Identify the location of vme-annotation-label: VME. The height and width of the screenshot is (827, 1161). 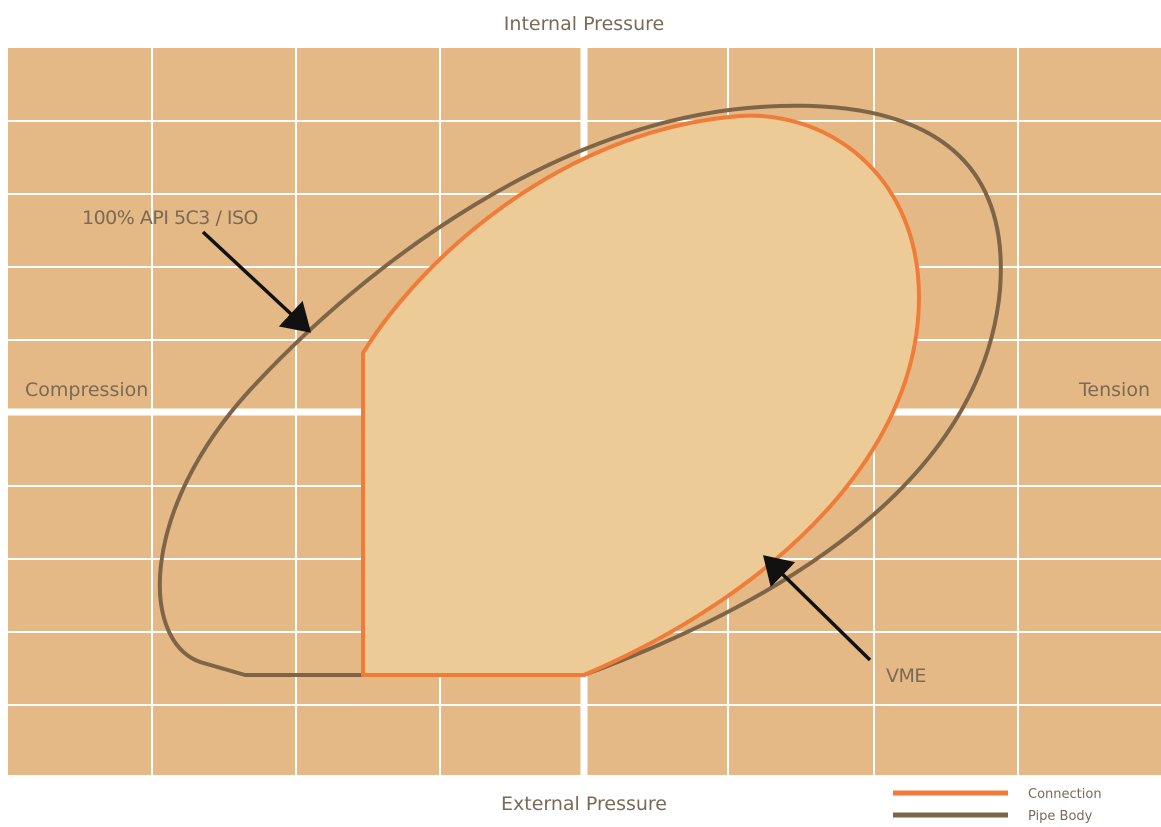
(906, 676).